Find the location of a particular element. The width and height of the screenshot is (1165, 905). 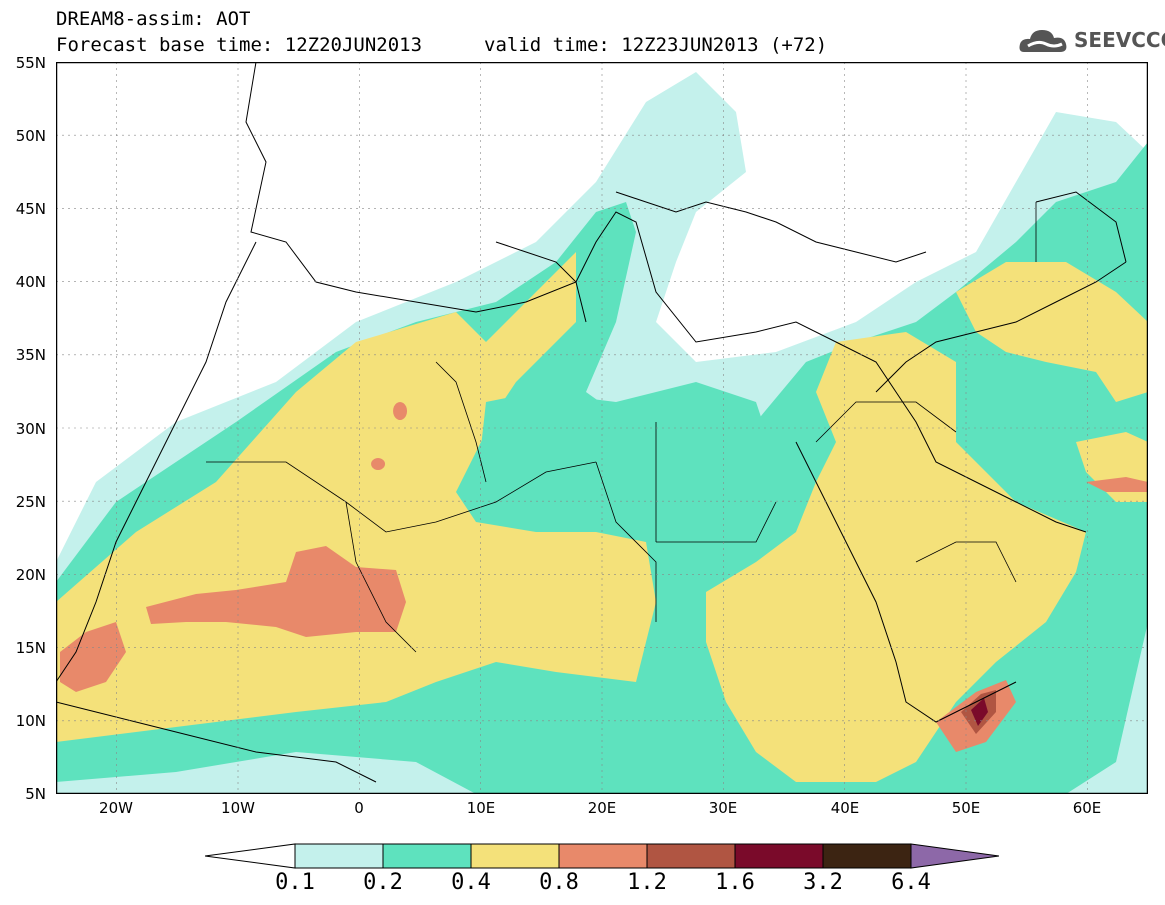

lat-label-15n: 15N is located at coordinates (30, 648).